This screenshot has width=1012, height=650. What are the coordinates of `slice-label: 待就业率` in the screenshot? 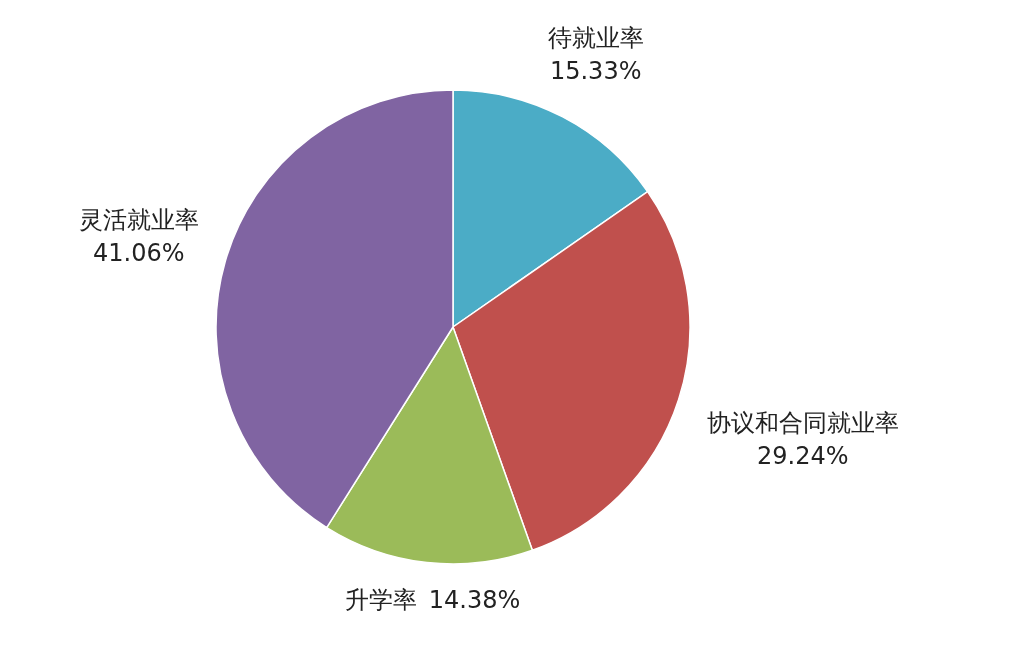 It's located at (595, 37).